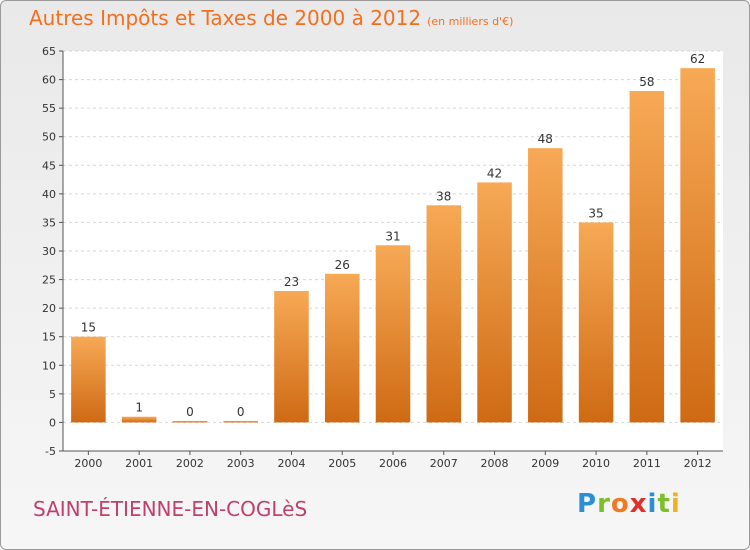 The image size is (750, 550). I want to click on x-tick-label: 2000, so click(88, 463).